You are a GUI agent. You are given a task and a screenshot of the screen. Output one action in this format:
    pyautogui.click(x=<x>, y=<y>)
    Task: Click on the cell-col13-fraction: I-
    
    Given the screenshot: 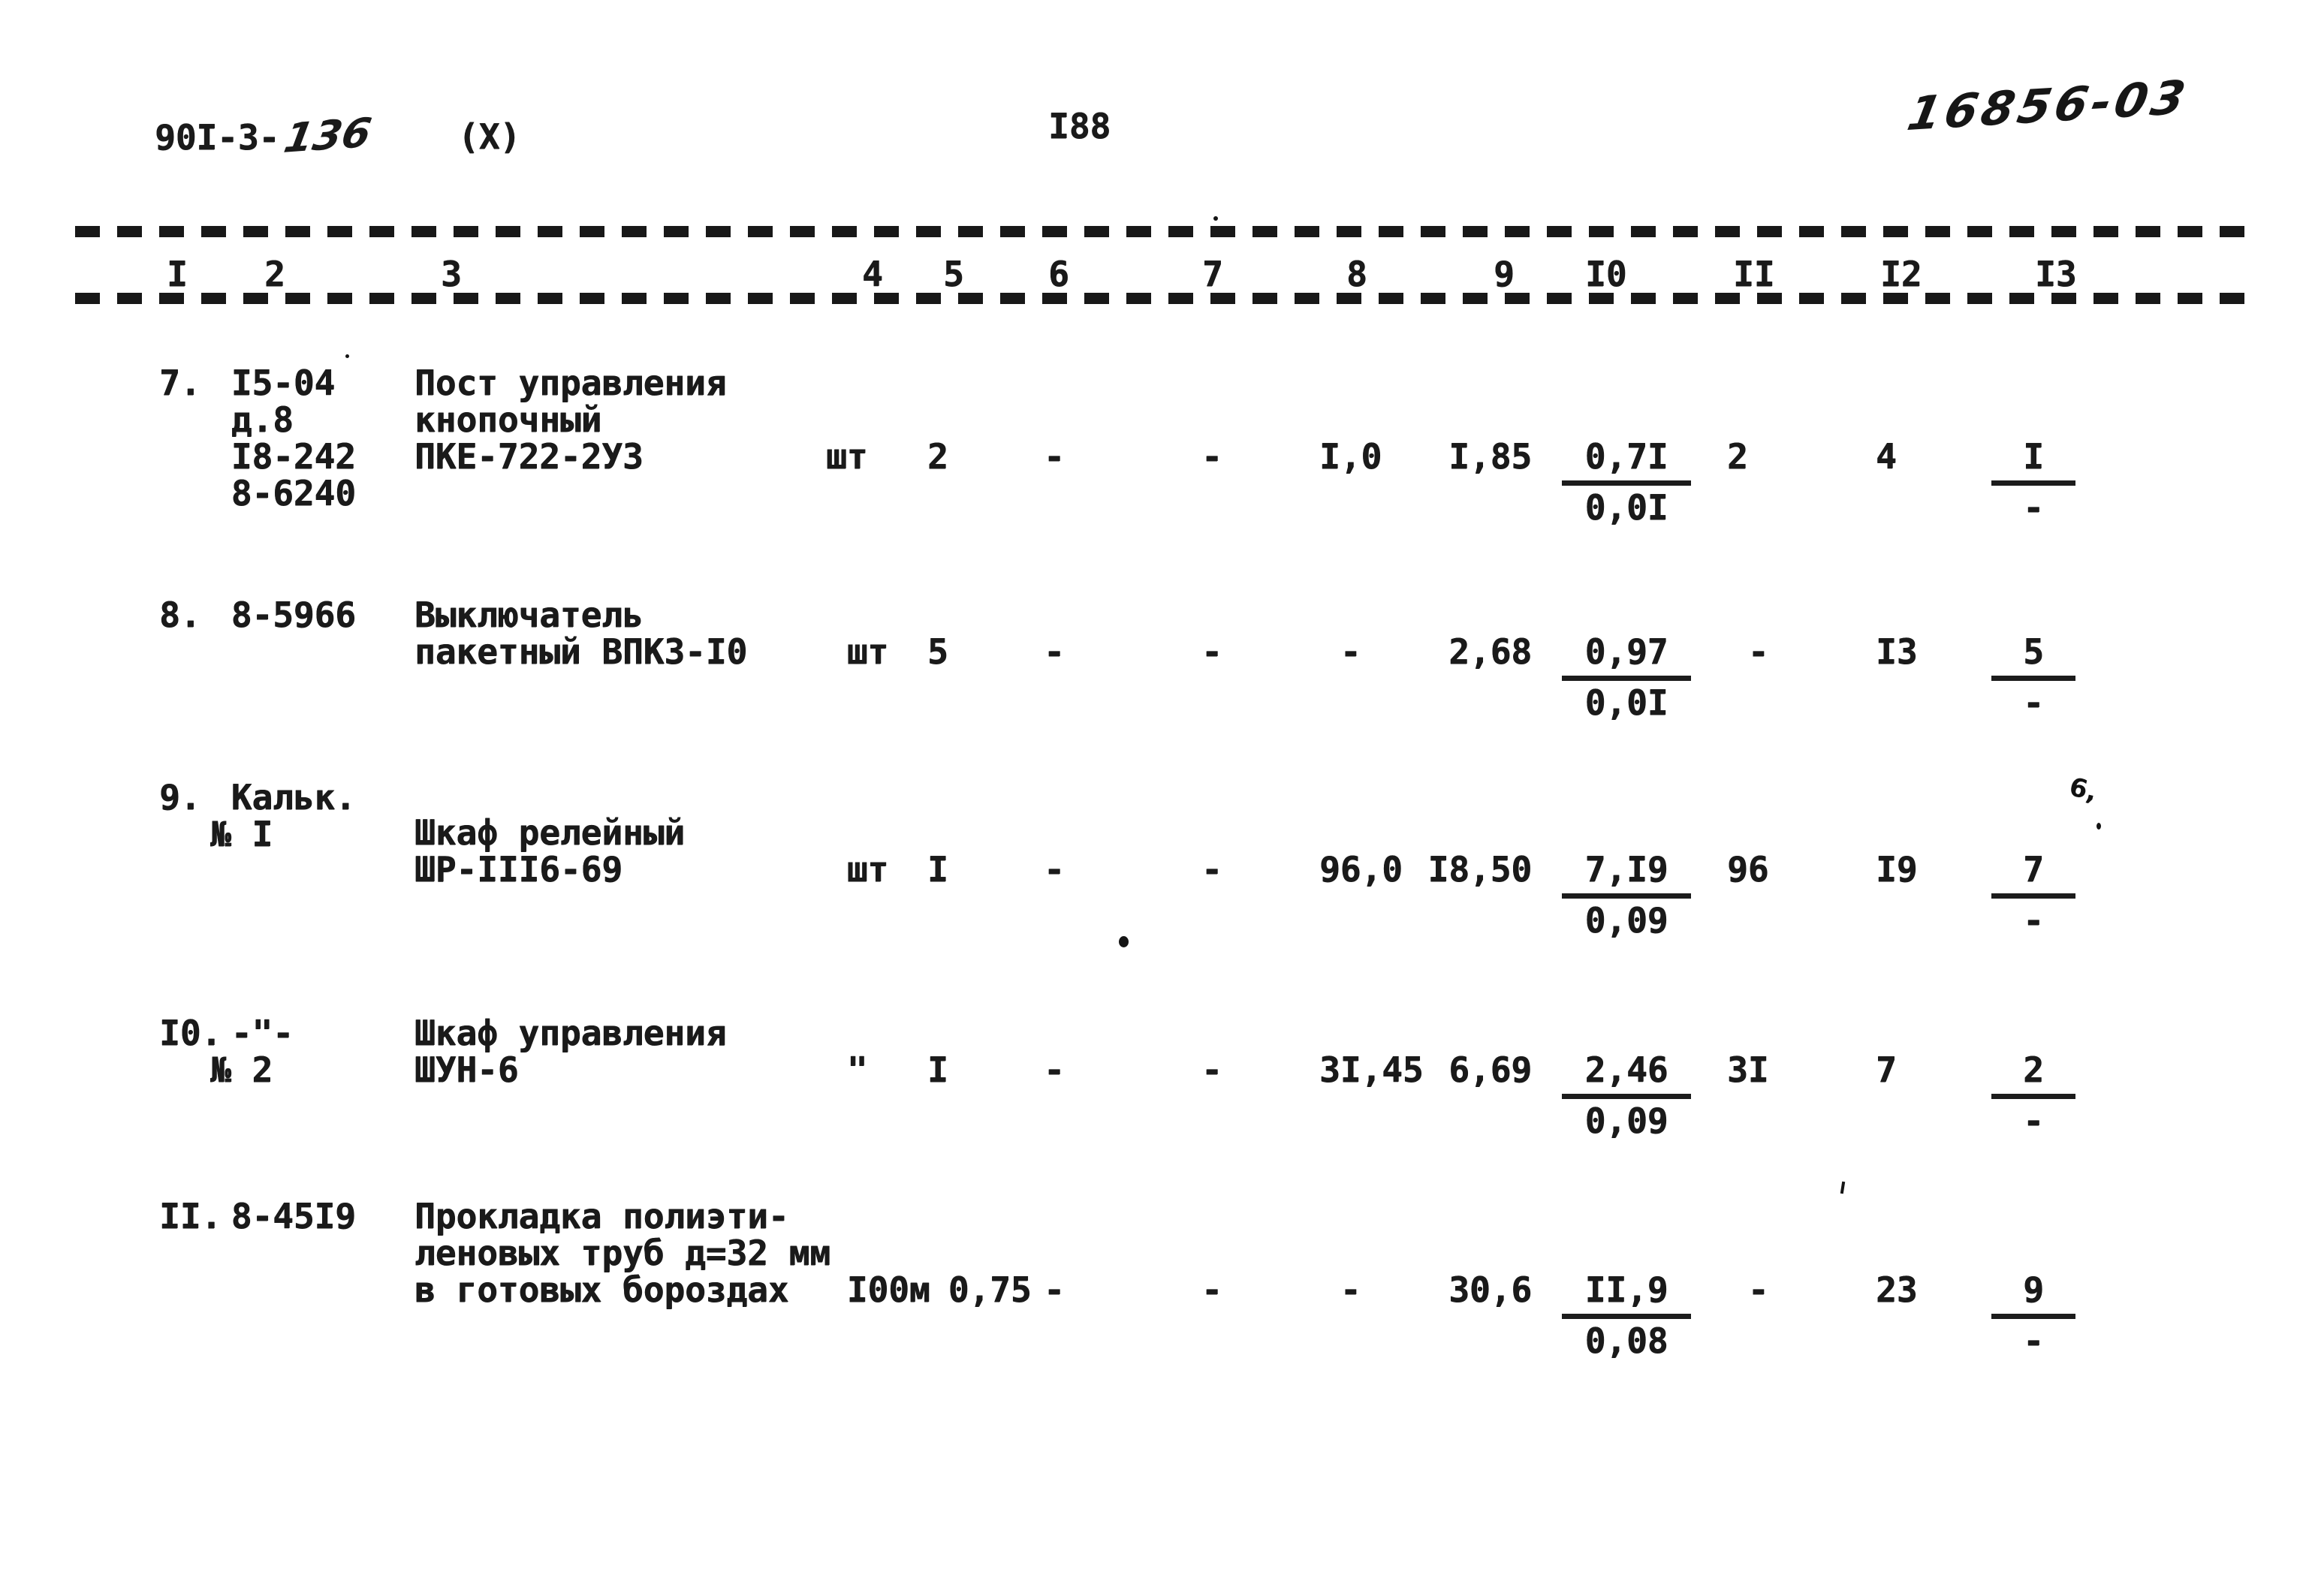 What is the action you would take?
    pyautogui.click(x=2033, y=482)
    